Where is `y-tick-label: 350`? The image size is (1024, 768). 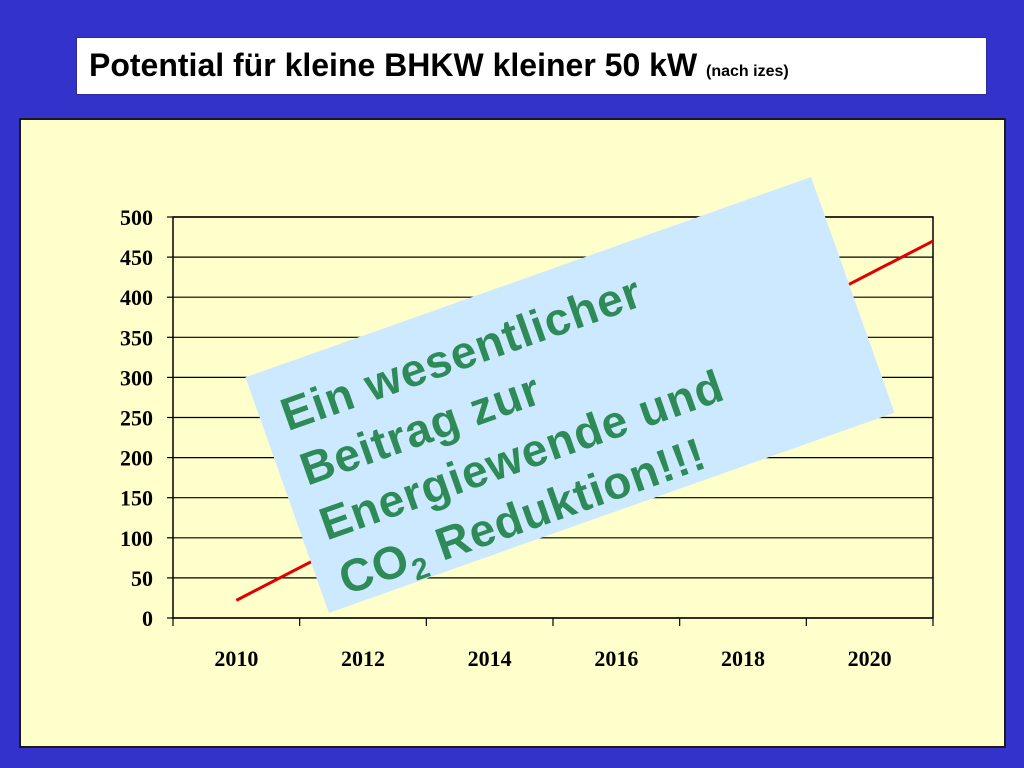 y-tick-label: 350 is located at coordinates (136, 337).